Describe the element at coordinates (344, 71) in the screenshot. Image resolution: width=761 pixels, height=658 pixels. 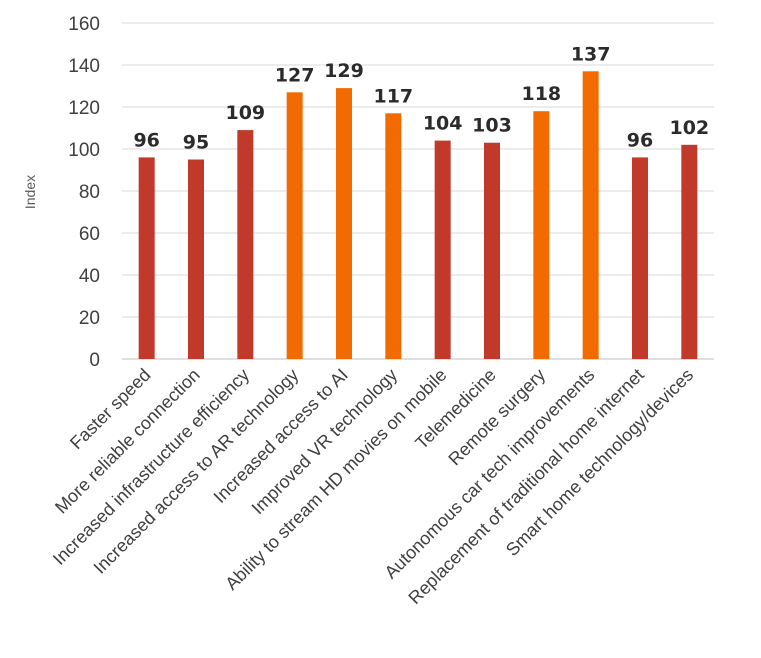
I see `data-label: 129` at that location.